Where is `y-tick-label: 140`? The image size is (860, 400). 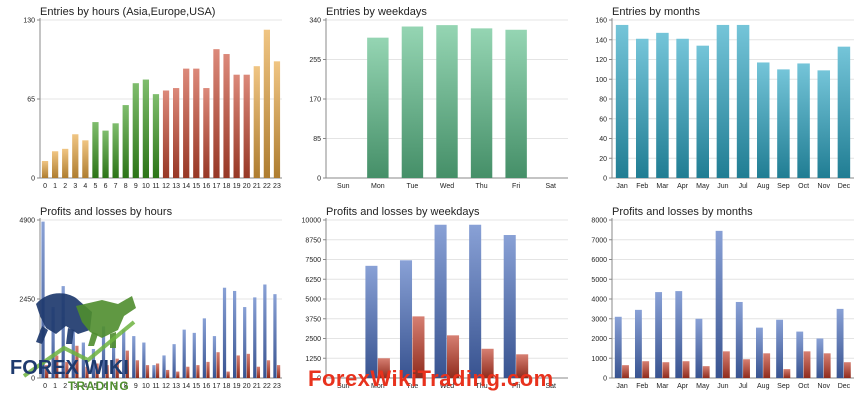
y-tick-label: 140 is located at coordinates (601, 40).